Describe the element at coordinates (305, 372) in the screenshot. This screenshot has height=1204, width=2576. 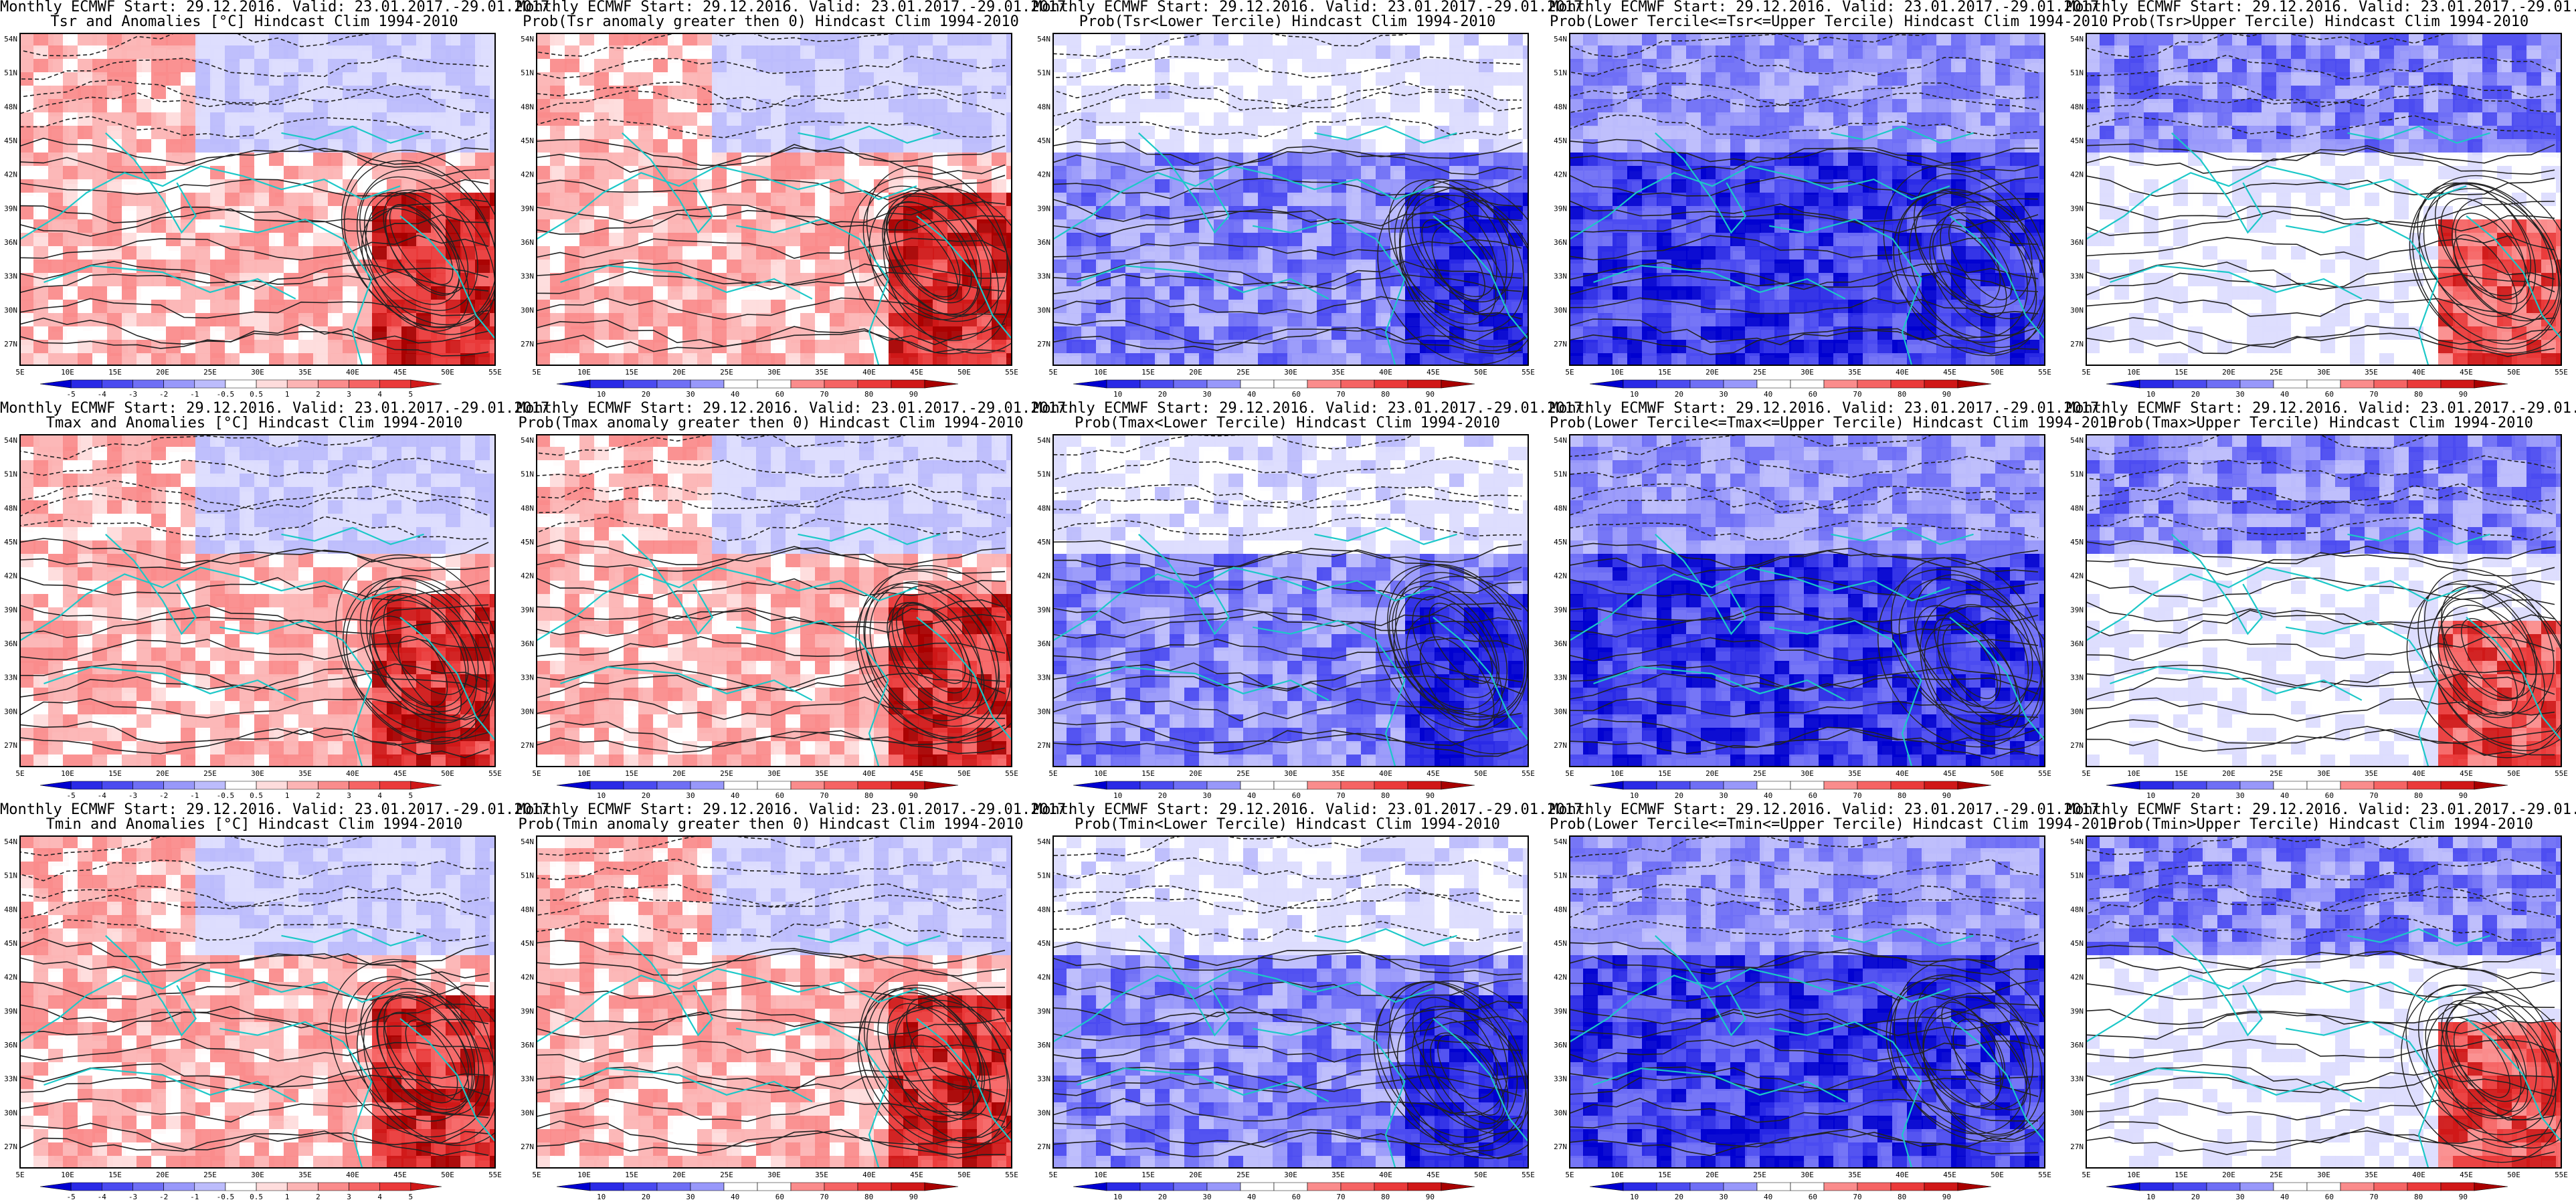
I see `longitude-label: 35E` at that location.